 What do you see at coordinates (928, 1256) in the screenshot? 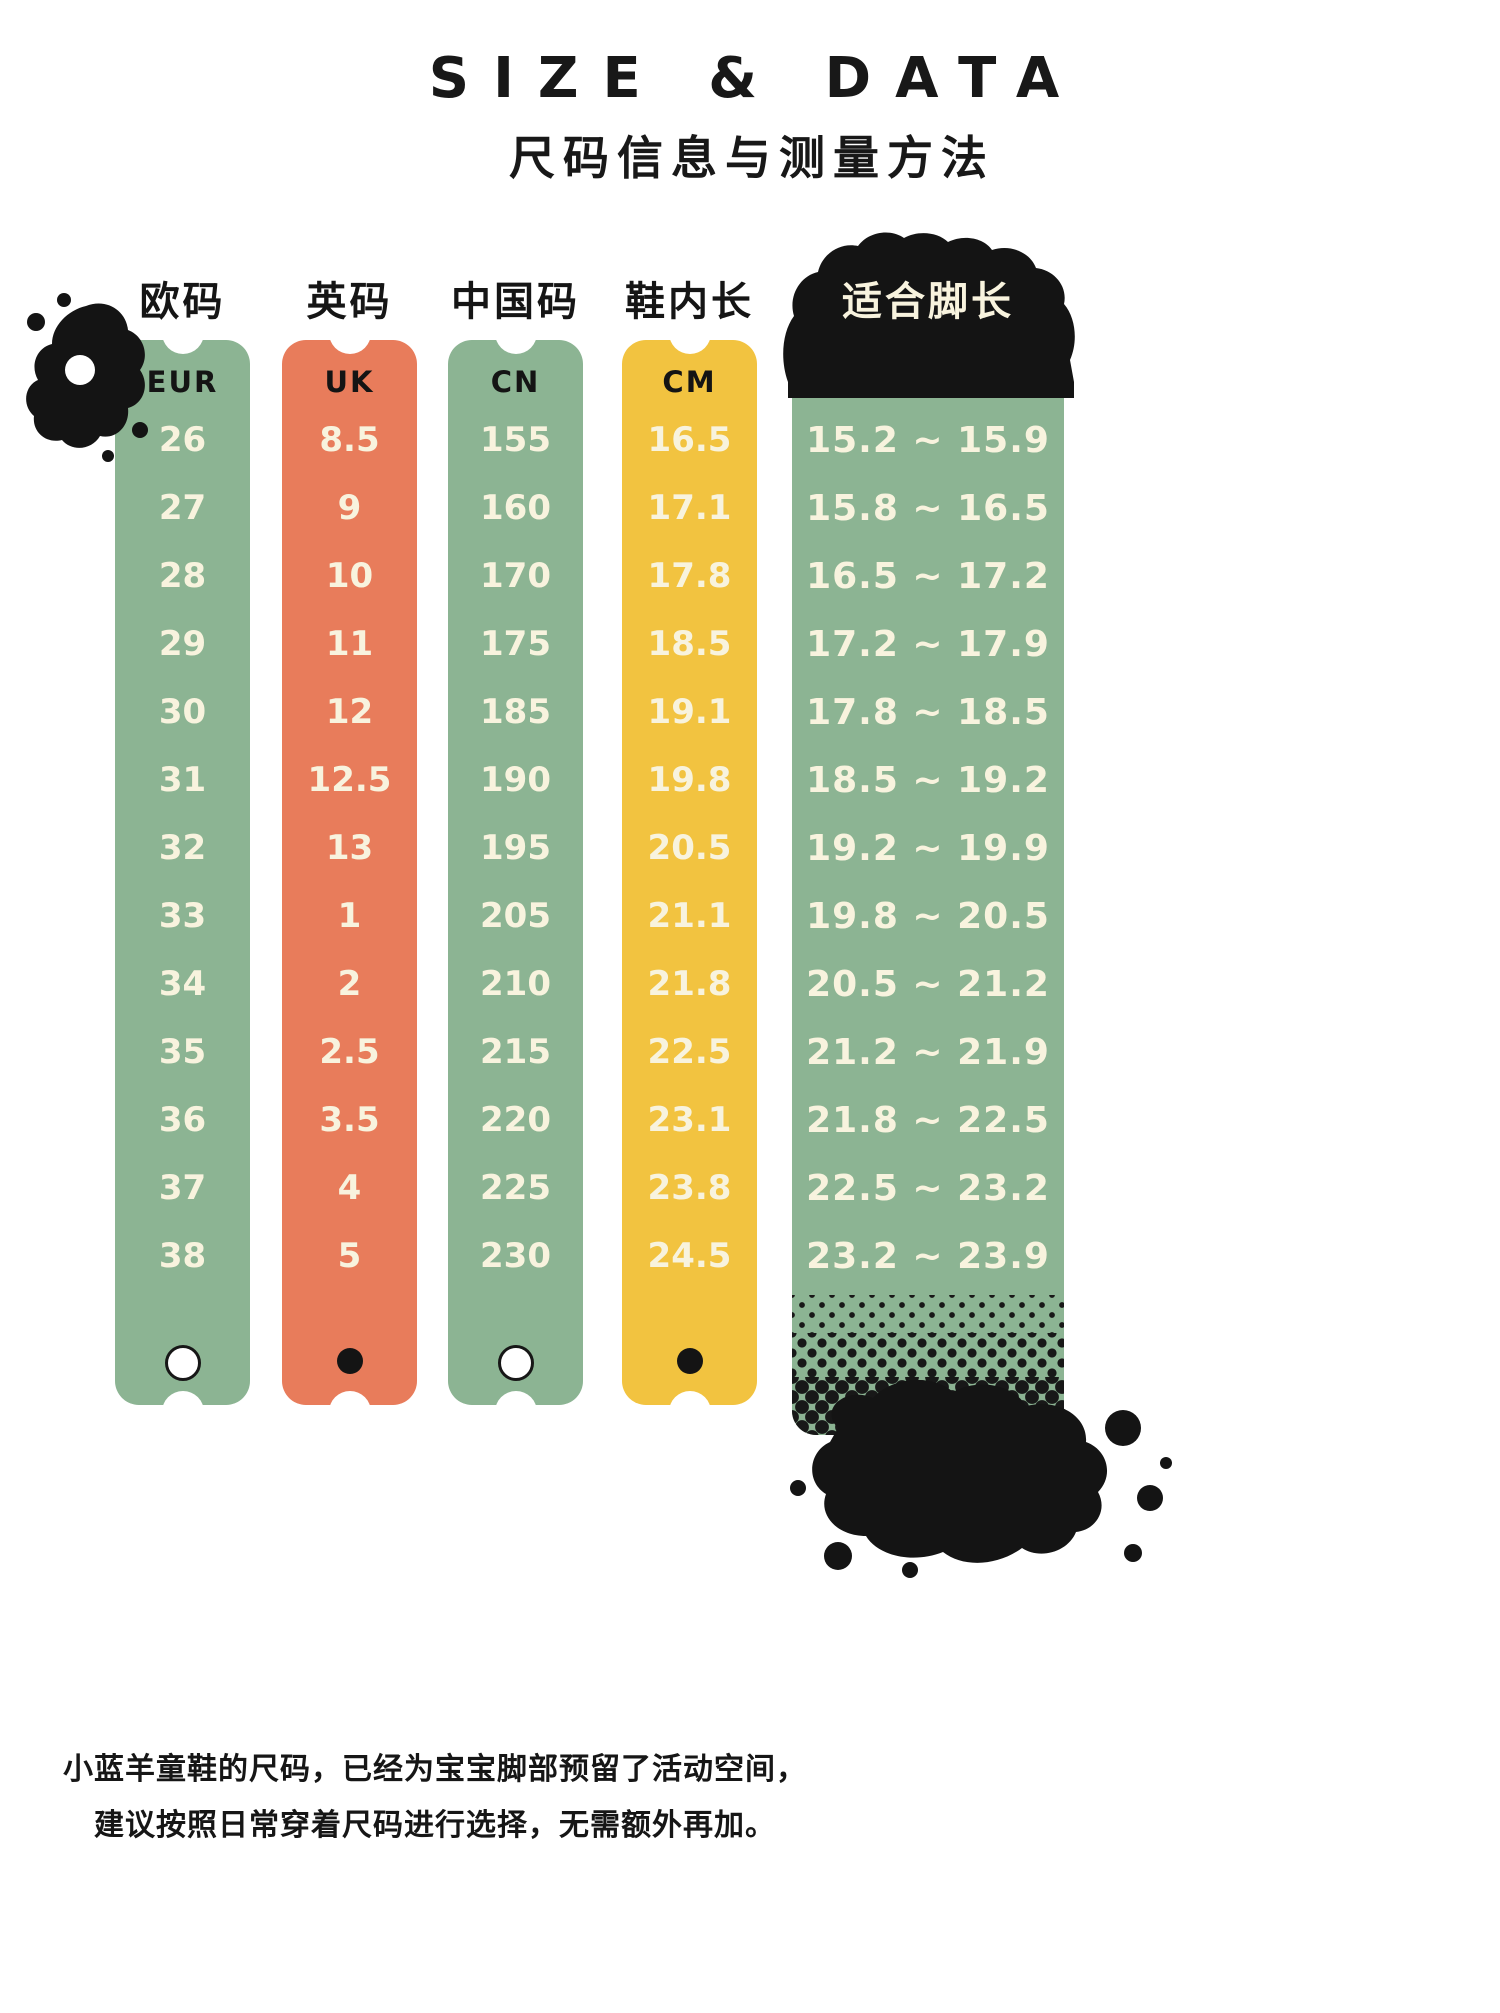
I see `size-value: 23.2 ~ 23.9` at bounding box center [928, 1256].